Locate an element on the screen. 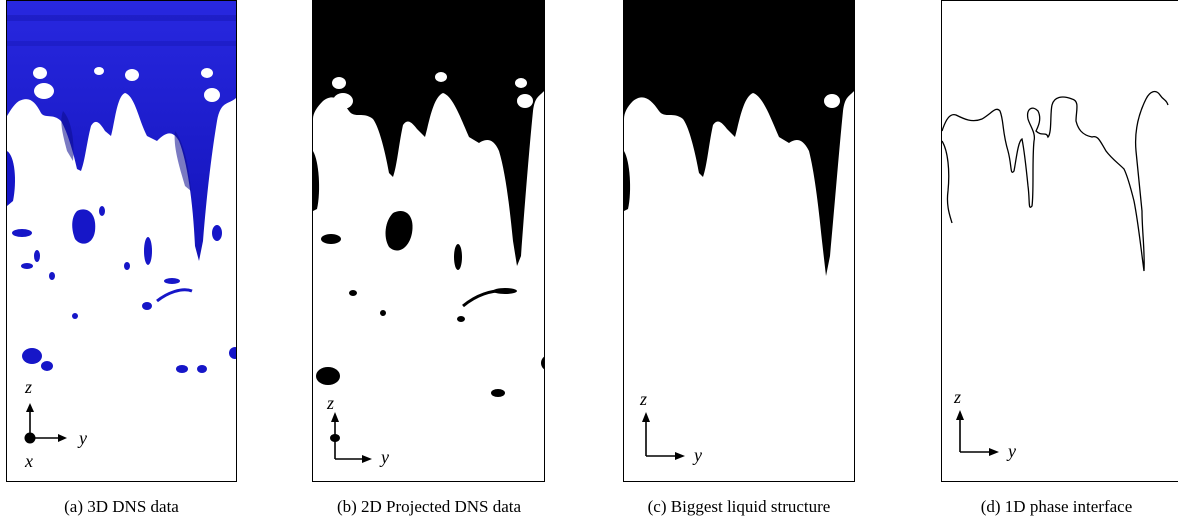  structure-holes is located at coordinates (832, 101).